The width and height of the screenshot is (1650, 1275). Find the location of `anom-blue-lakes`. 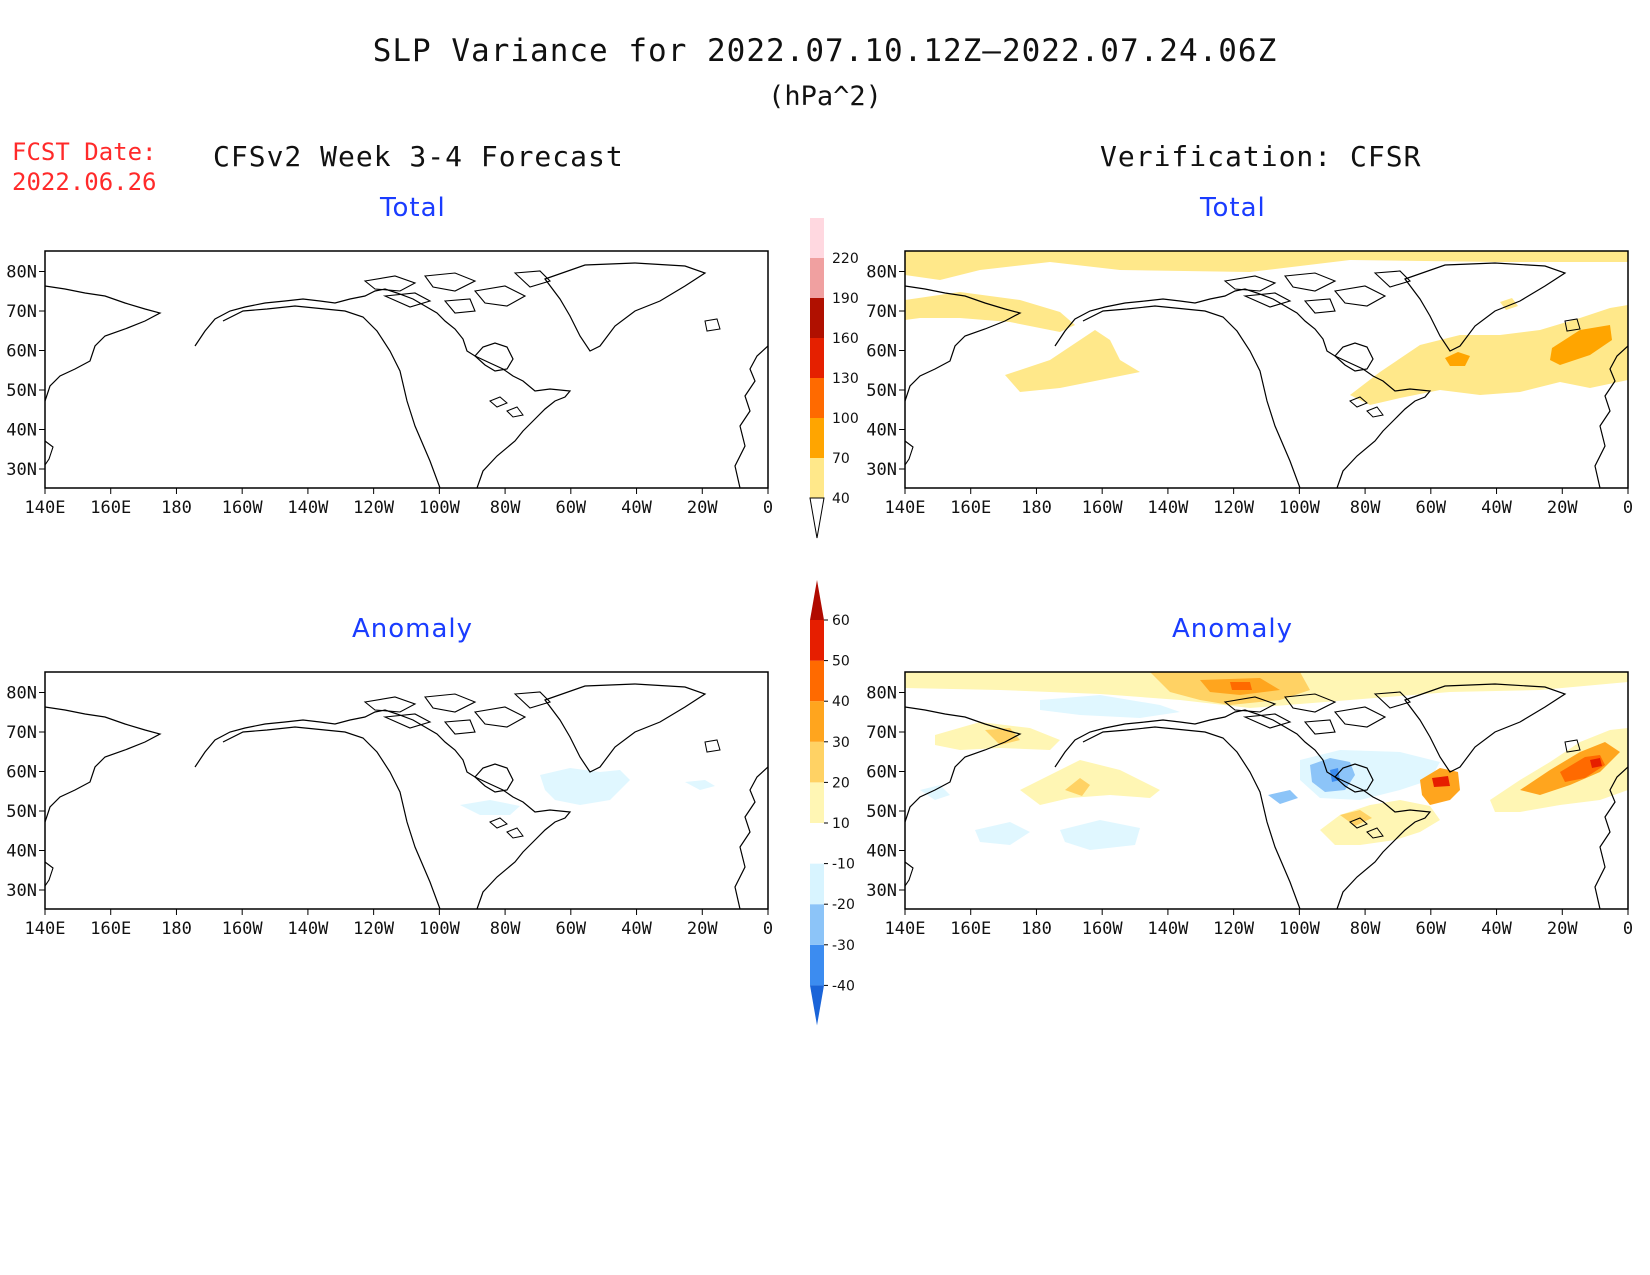

anom-blue-lakes is located at coordinates (1283, 797).